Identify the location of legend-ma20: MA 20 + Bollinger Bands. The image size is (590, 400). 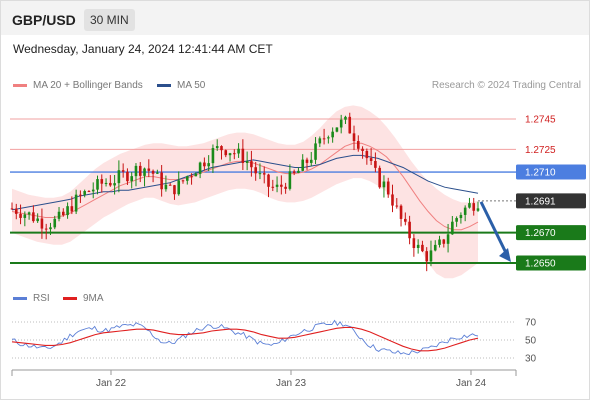
(78, 85).